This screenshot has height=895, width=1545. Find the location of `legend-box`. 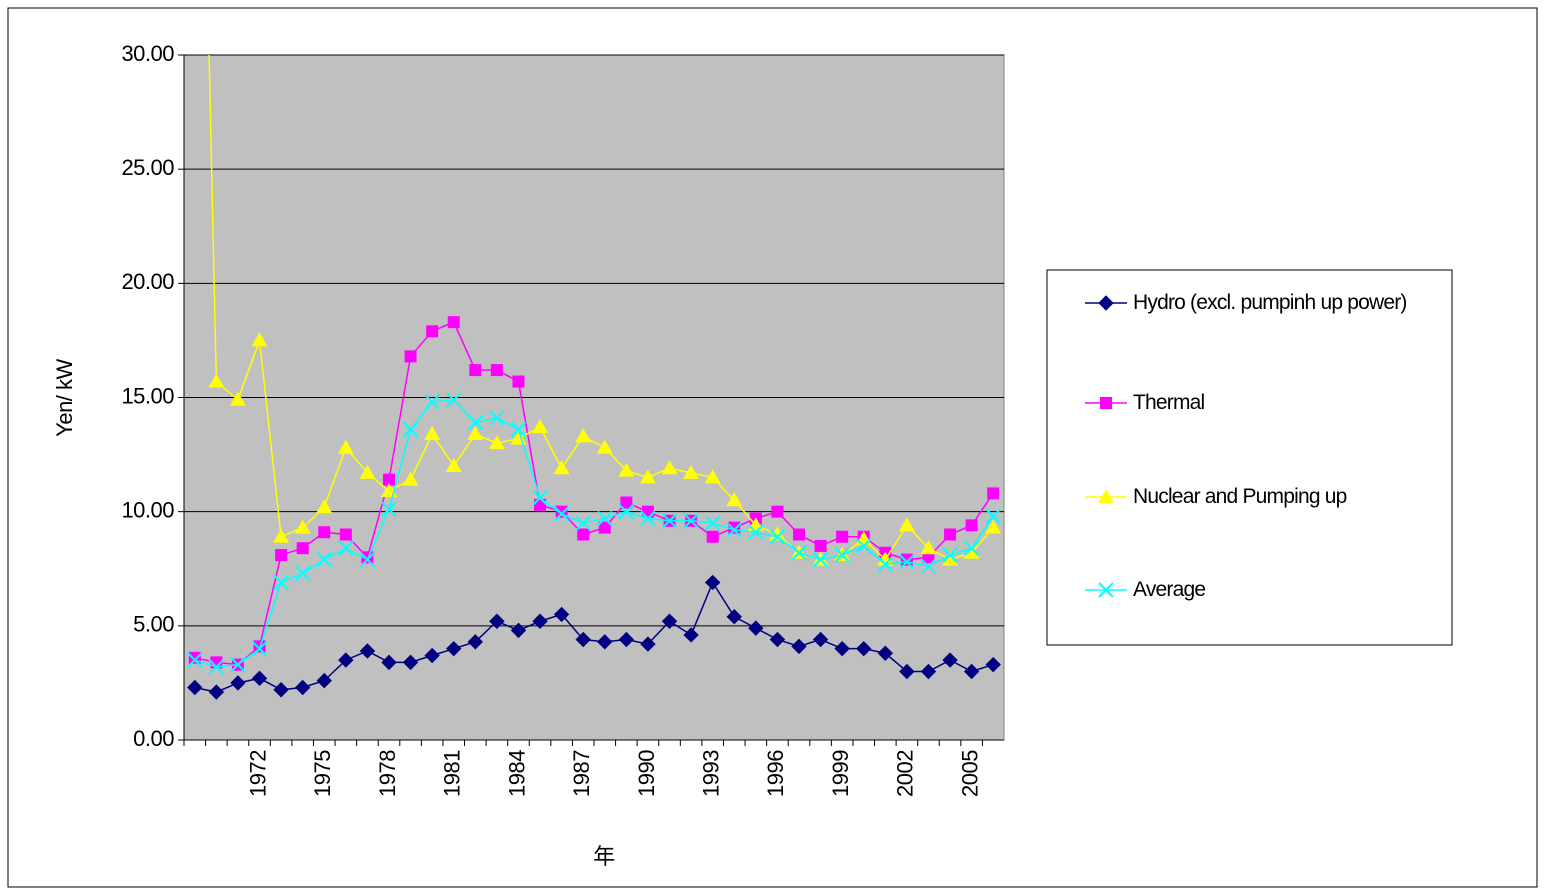

legend-box is located at coordinates (1249, 457).